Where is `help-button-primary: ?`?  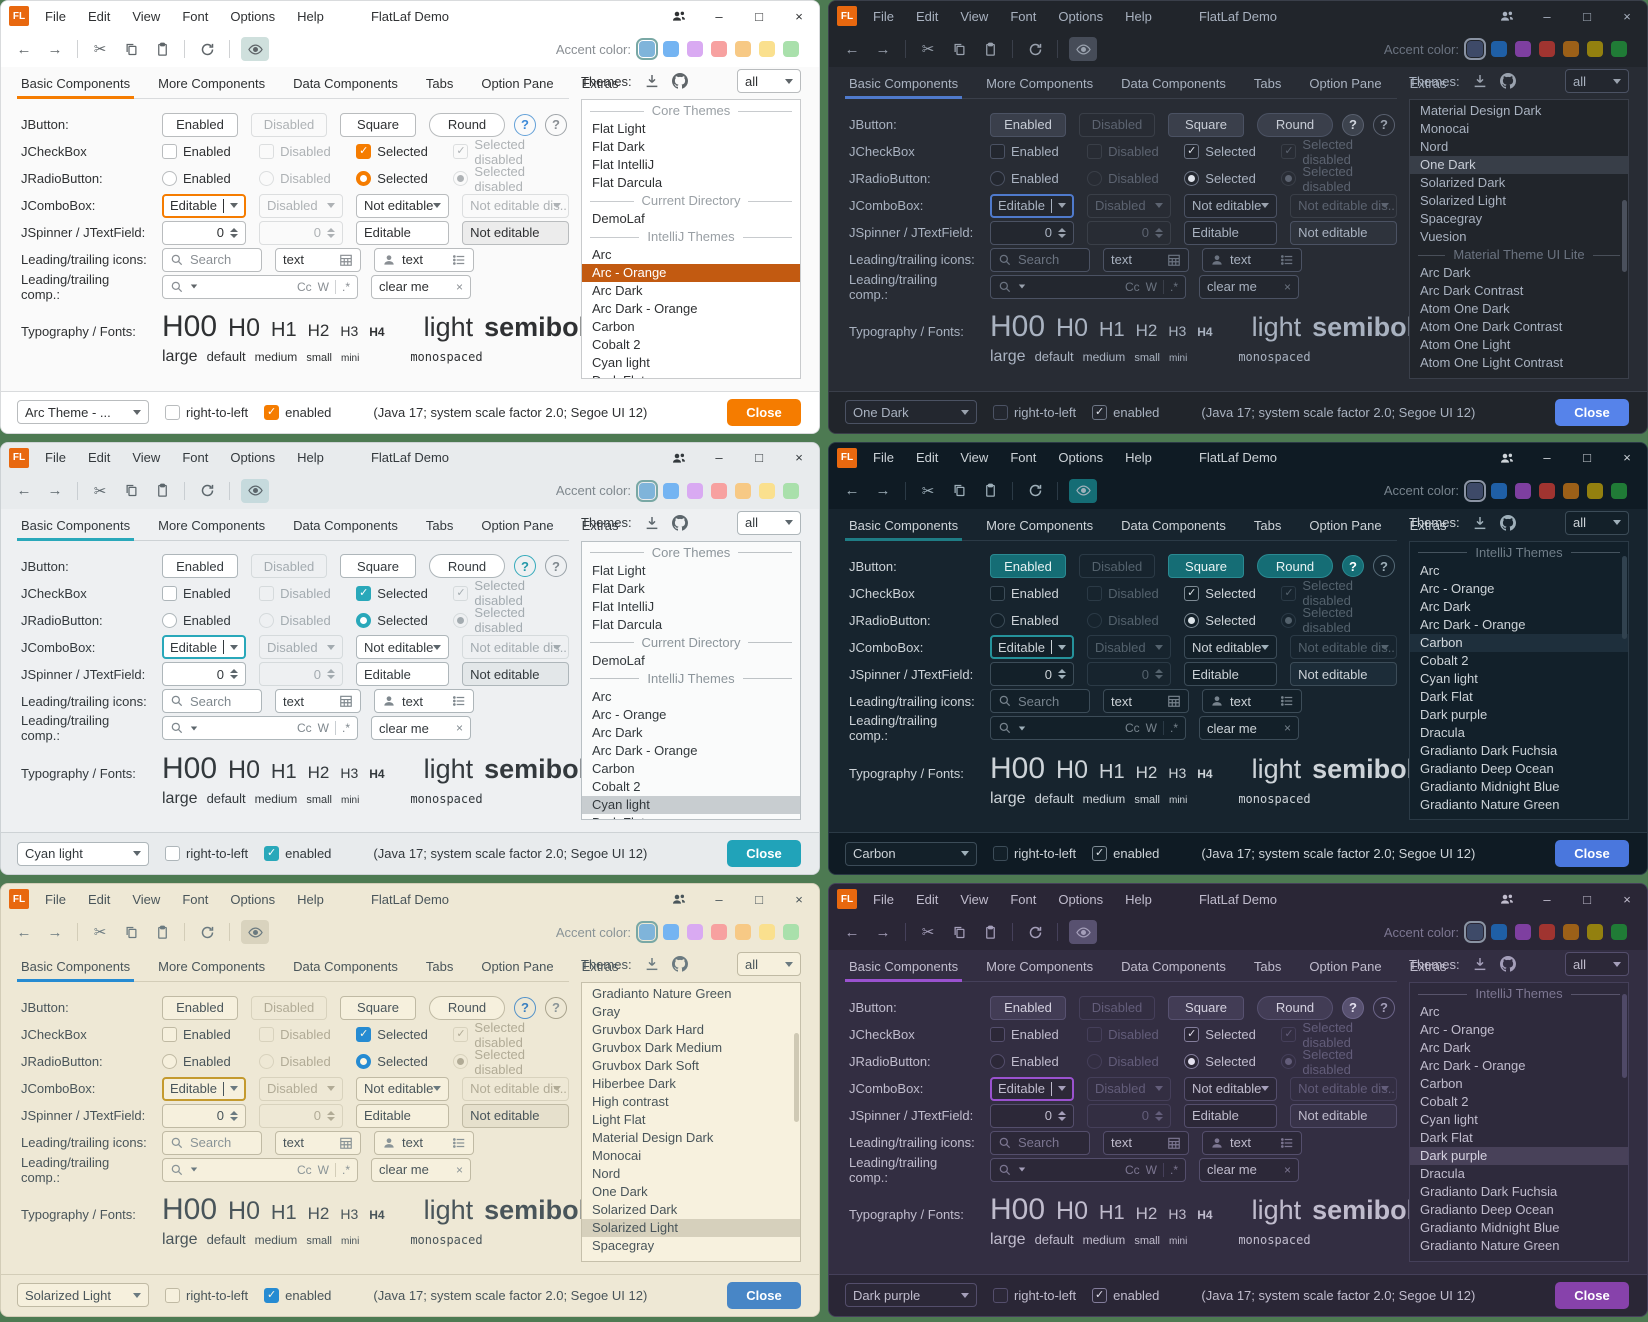 help-button-primary: ? is located at coordinates (525, 566).